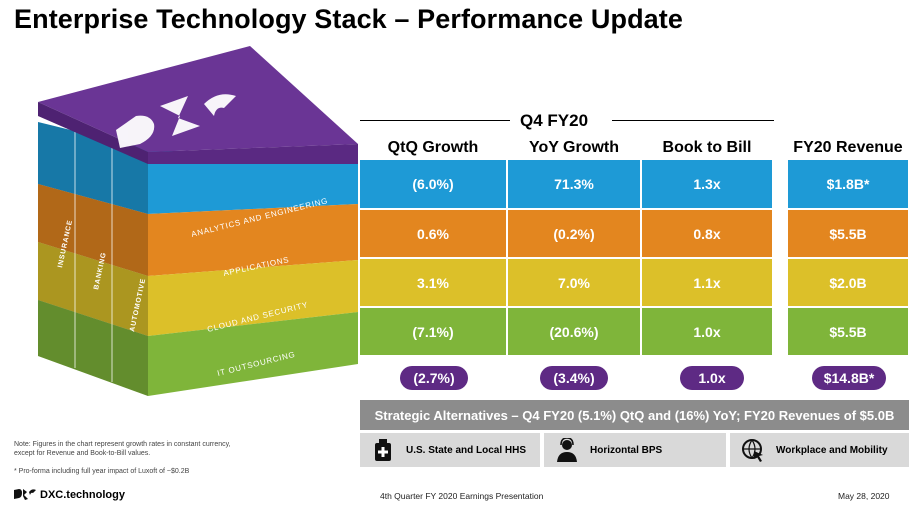 This screenshot has width=921, height=511. Describe the element at coordinates (253, 240) in the screenshot. I see `cube-front-face-applications` at that location.